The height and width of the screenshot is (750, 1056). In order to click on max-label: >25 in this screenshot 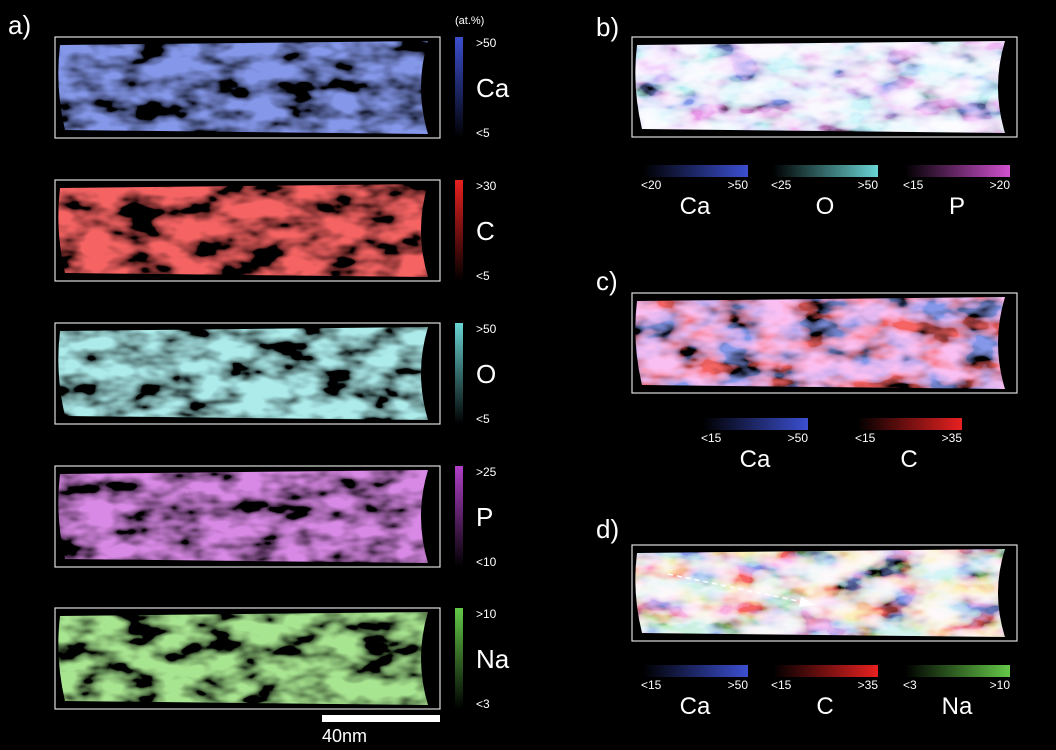, I will do `click(486, 472)`.